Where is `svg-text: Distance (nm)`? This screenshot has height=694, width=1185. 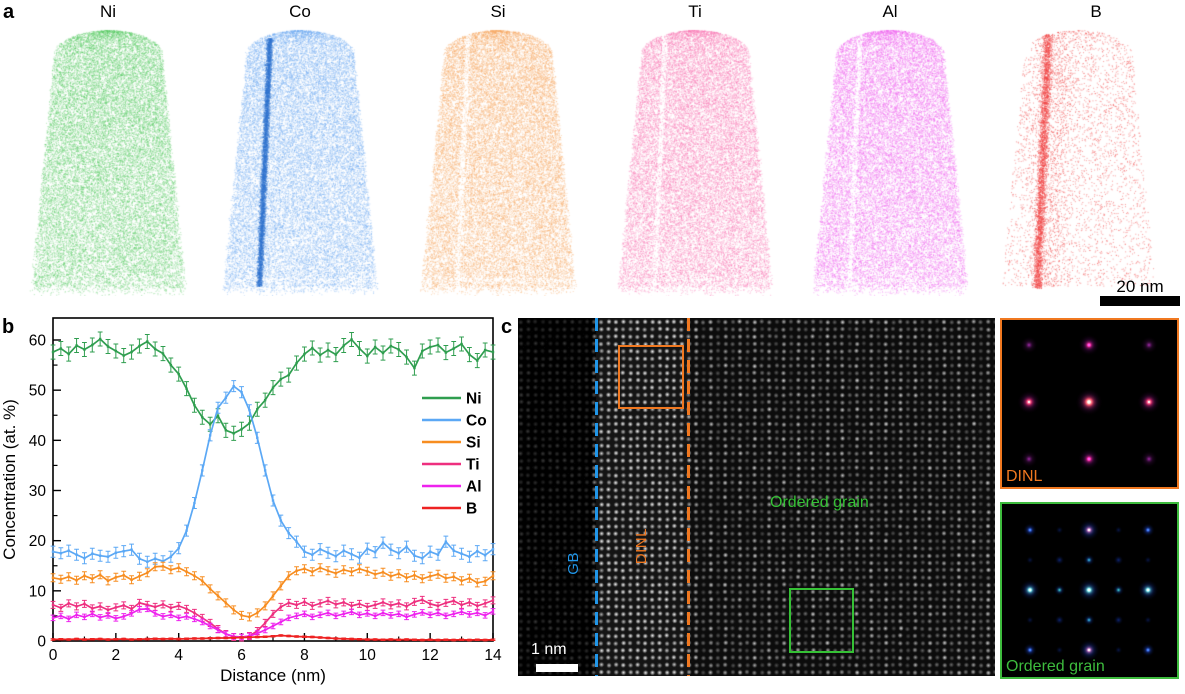
svg-text: Distance (nm) is located at coordinates (273, 675).